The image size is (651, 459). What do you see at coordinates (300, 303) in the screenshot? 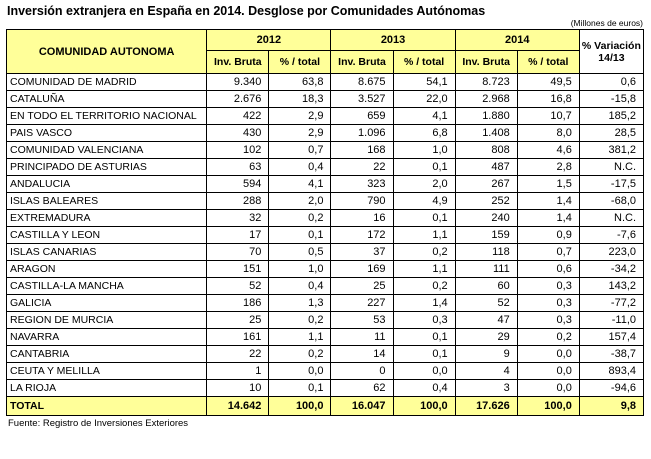
I see `value-cell: 1,3` at bounding box center [300, 303].